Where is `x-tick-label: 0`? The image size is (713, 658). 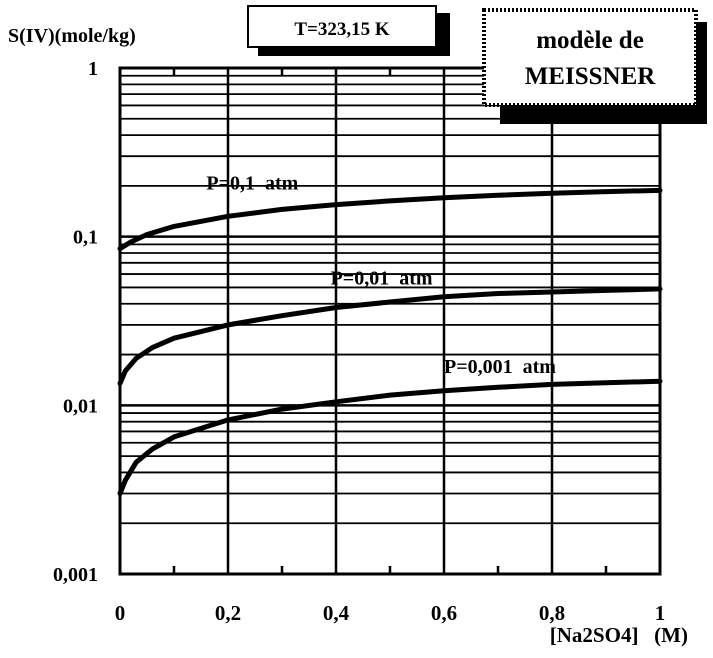
x-tick-label: 0 is located at coordinates (120, 613).